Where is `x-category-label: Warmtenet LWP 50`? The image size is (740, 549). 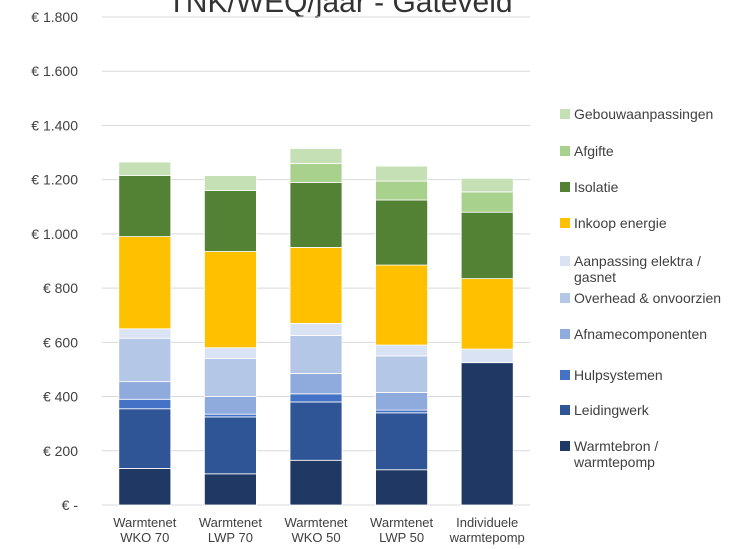
x-category-label: Warmtenet LWP 50 is located at coordinates (401, 530).